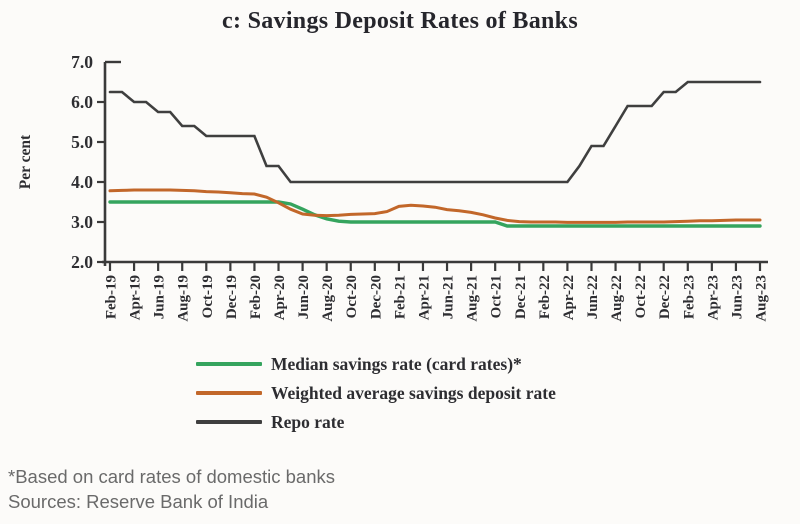  Describe the element at coordinates (352, 296) in the screenshot. I see `x-tick-label: Oct-20` at that location.